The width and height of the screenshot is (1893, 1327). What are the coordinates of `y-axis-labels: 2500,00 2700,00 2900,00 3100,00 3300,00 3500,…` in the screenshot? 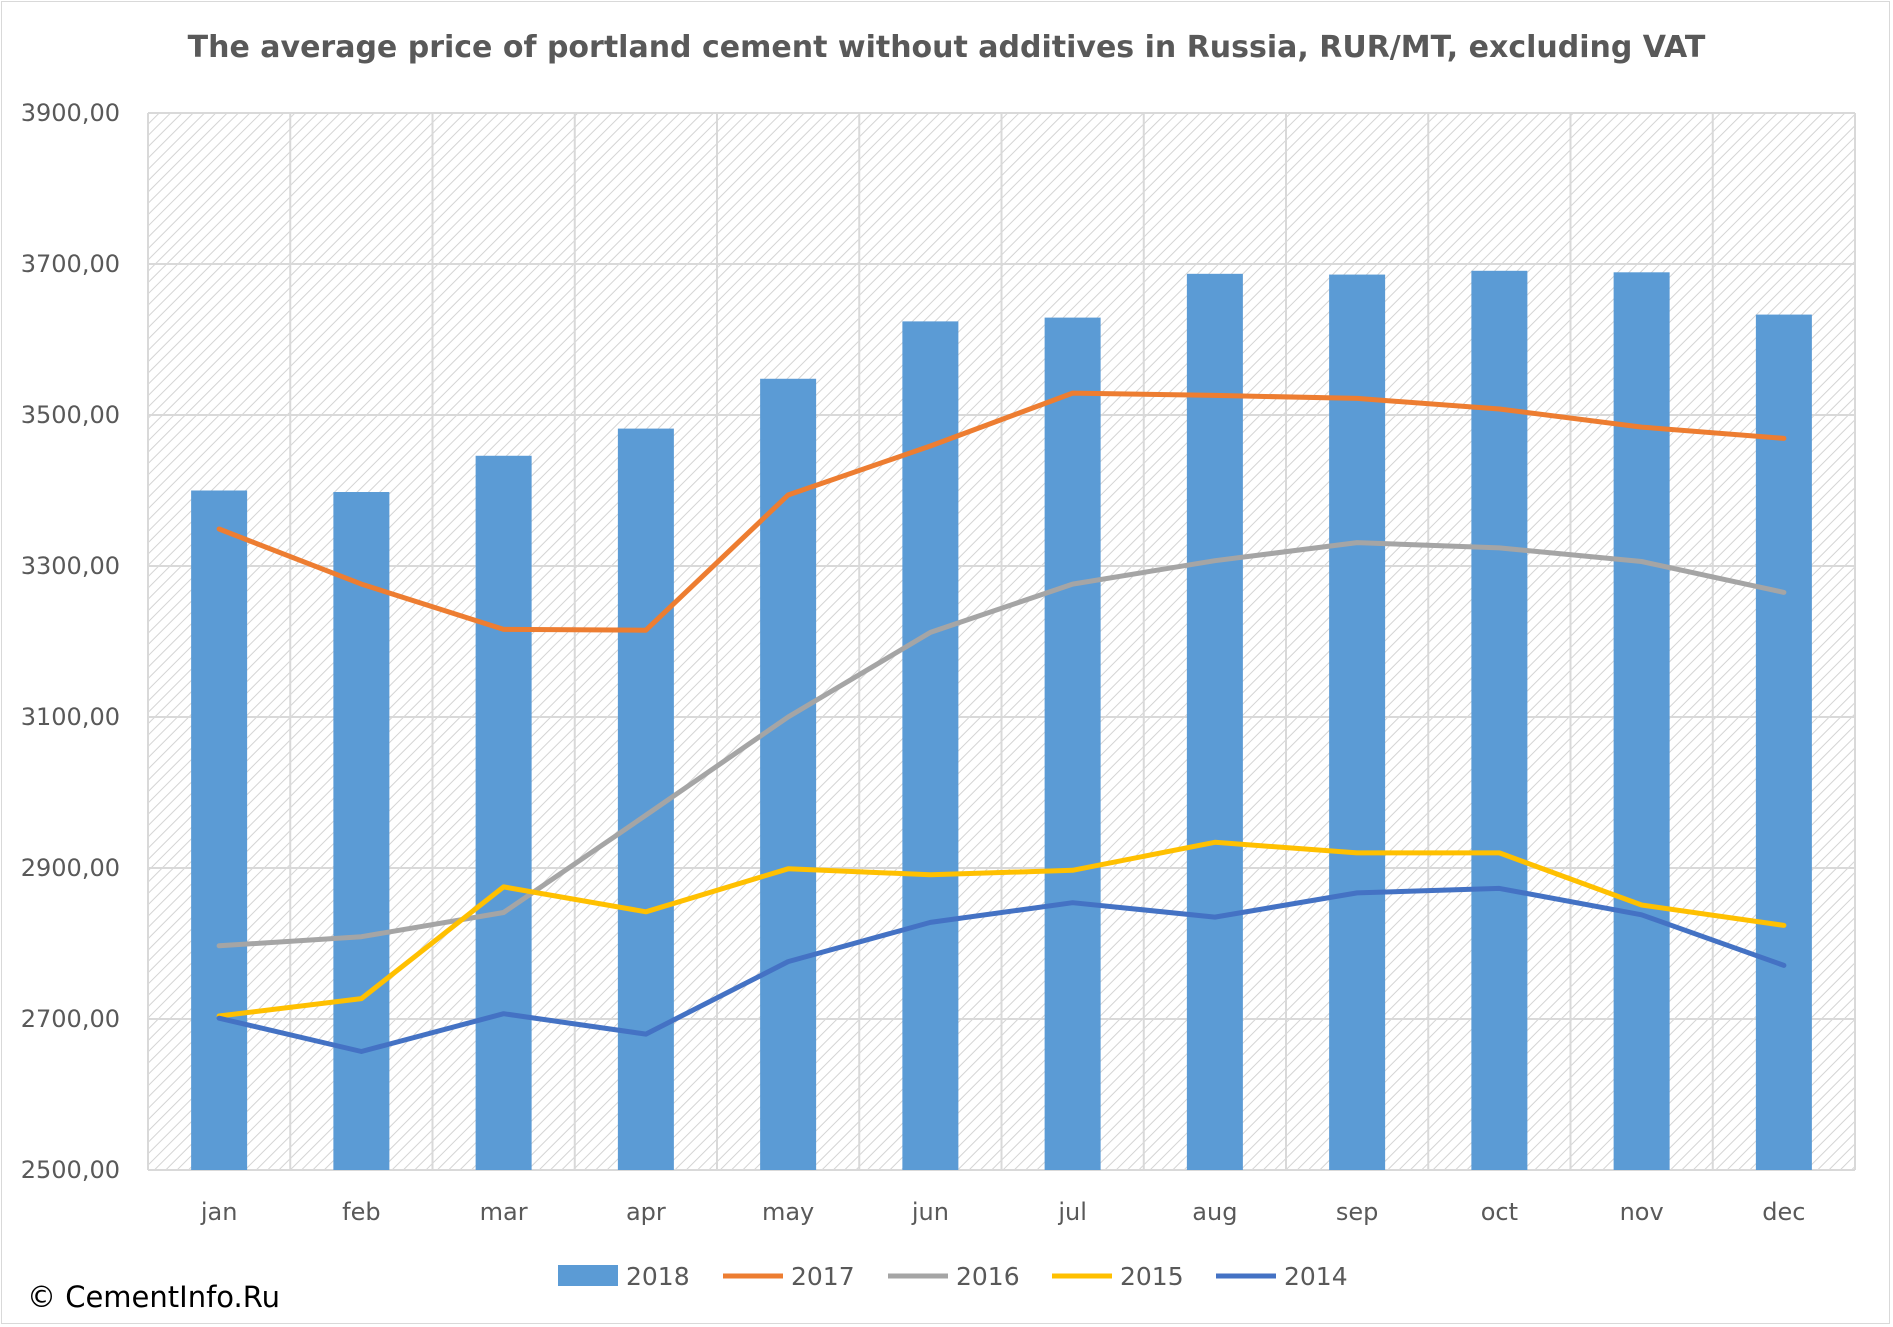 It's located at (70, 641).